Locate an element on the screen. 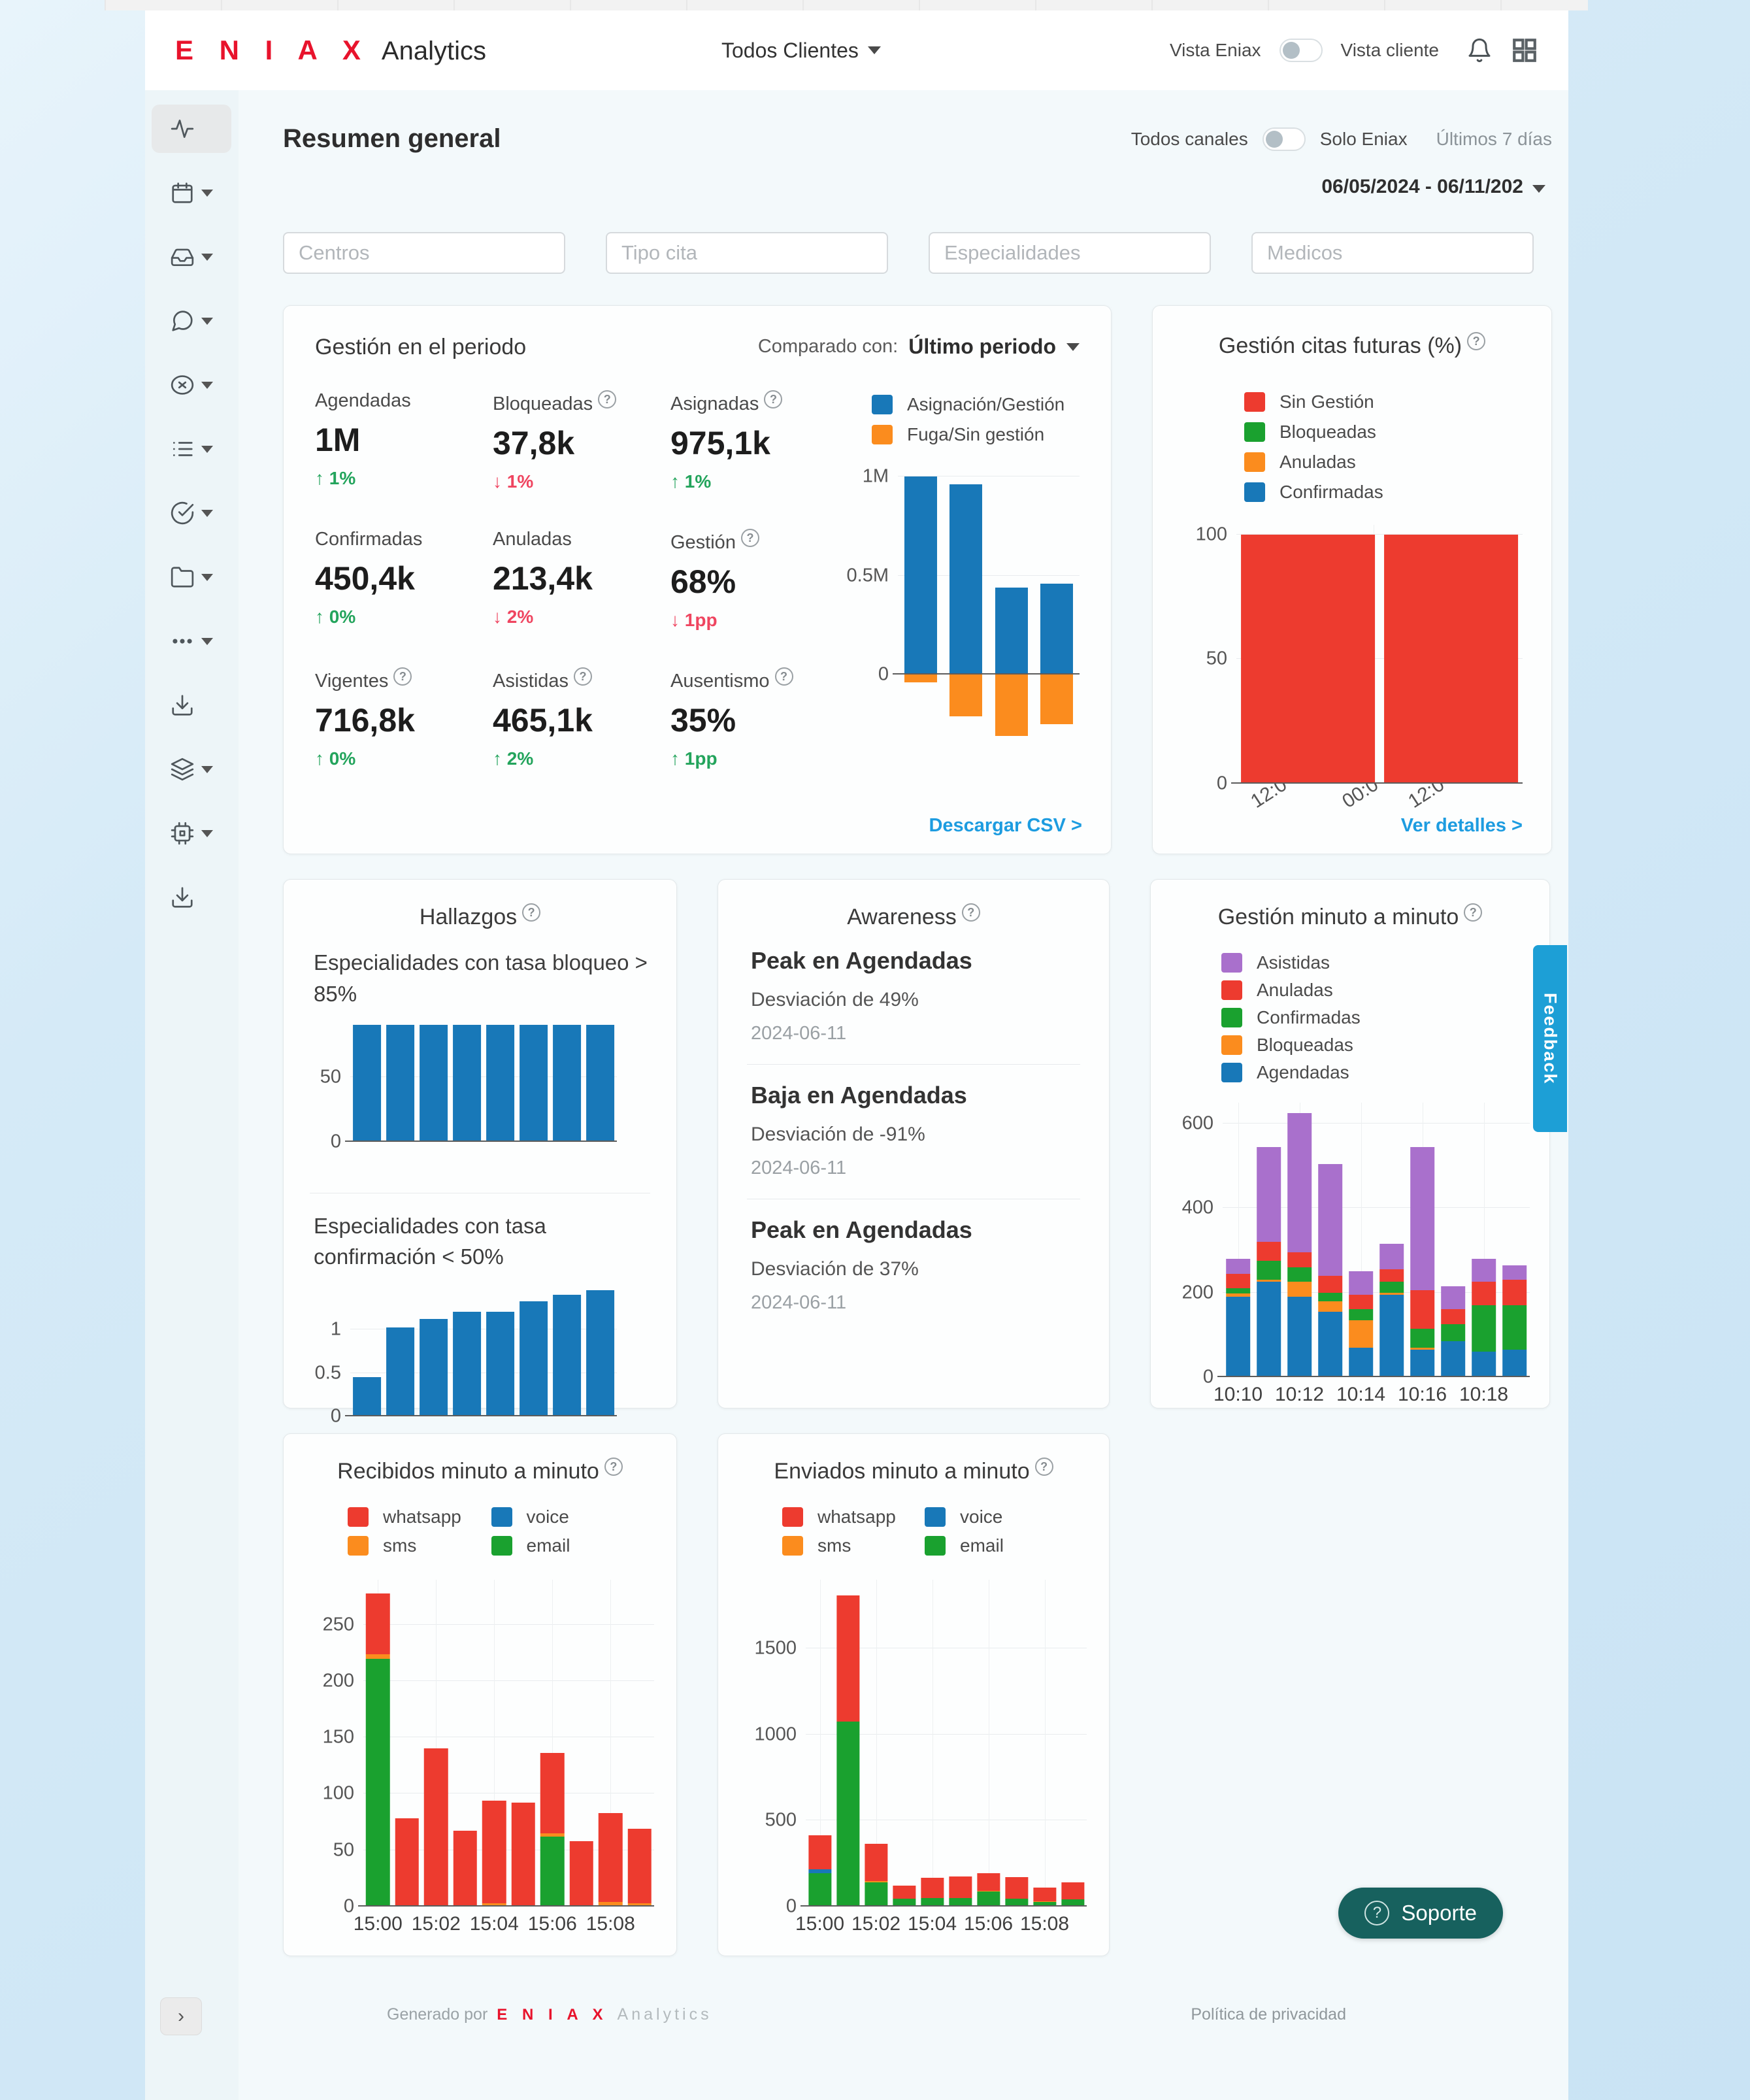 The image size is (1750, 2100). sidebar-item-activity is located at coordinates (191, 129).